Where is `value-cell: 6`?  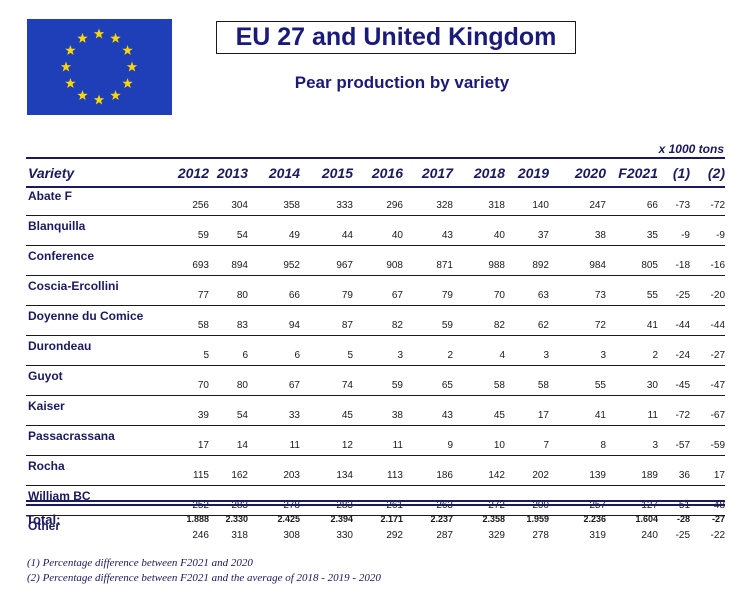
value-cell: 6 is located at coordinates (274, 350).